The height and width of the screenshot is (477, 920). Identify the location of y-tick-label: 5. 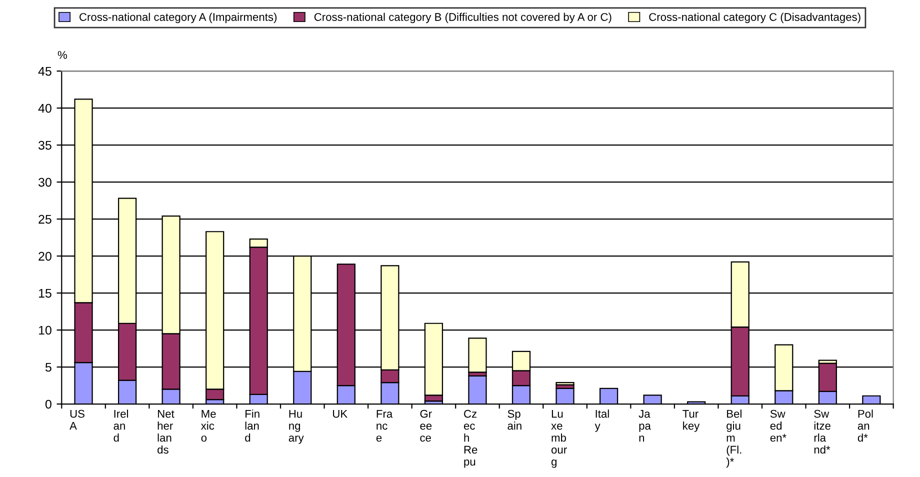
(48, 367).